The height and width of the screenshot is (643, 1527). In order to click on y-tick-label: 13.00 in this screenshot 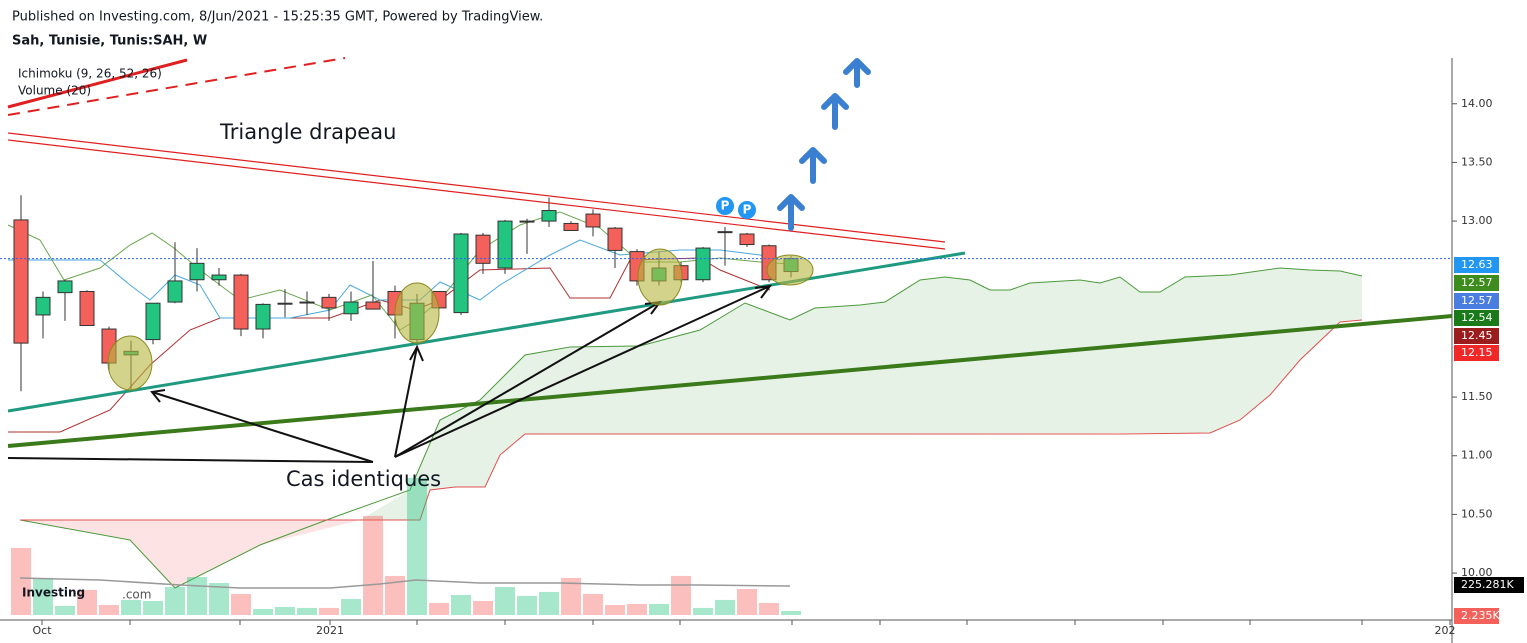, I will do `click(1477, 220)`.